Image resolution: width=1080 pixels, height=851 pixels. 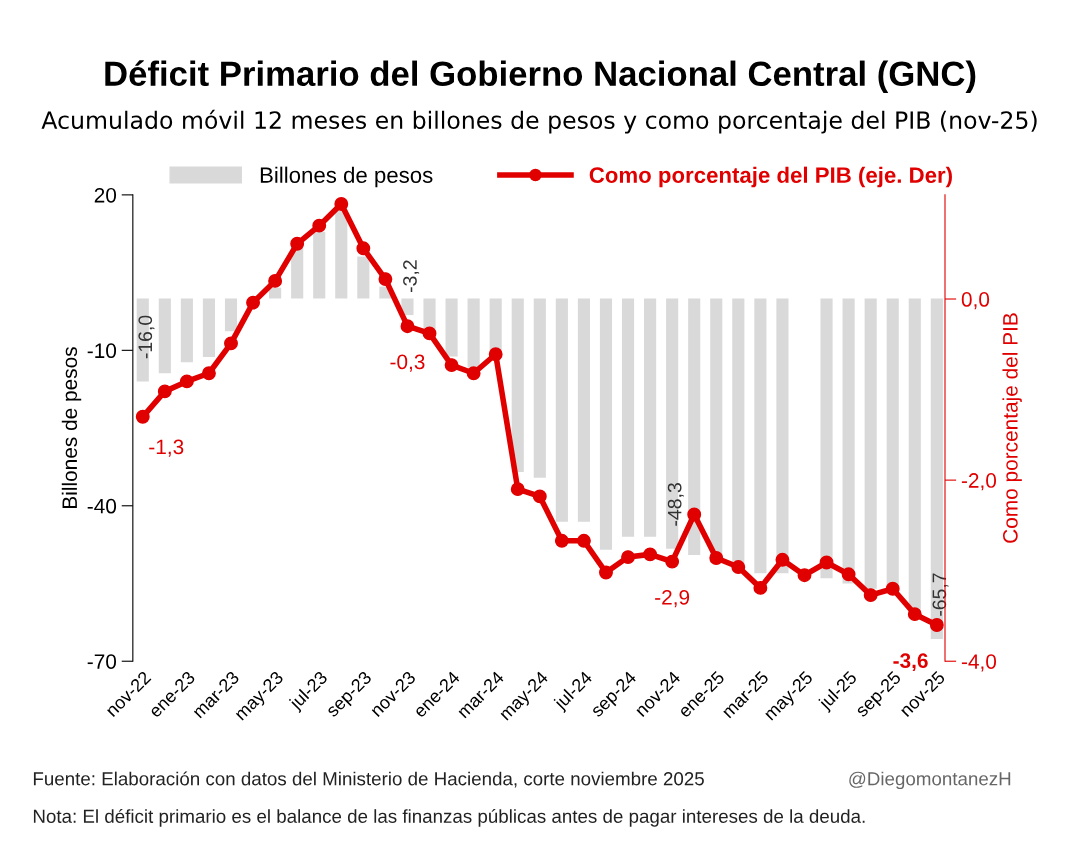 I want to click on source-note: Fuente: Elaboración con datos del Ministerio de Hacienda, corte noviembre 2025, so click(x=368, y=779).